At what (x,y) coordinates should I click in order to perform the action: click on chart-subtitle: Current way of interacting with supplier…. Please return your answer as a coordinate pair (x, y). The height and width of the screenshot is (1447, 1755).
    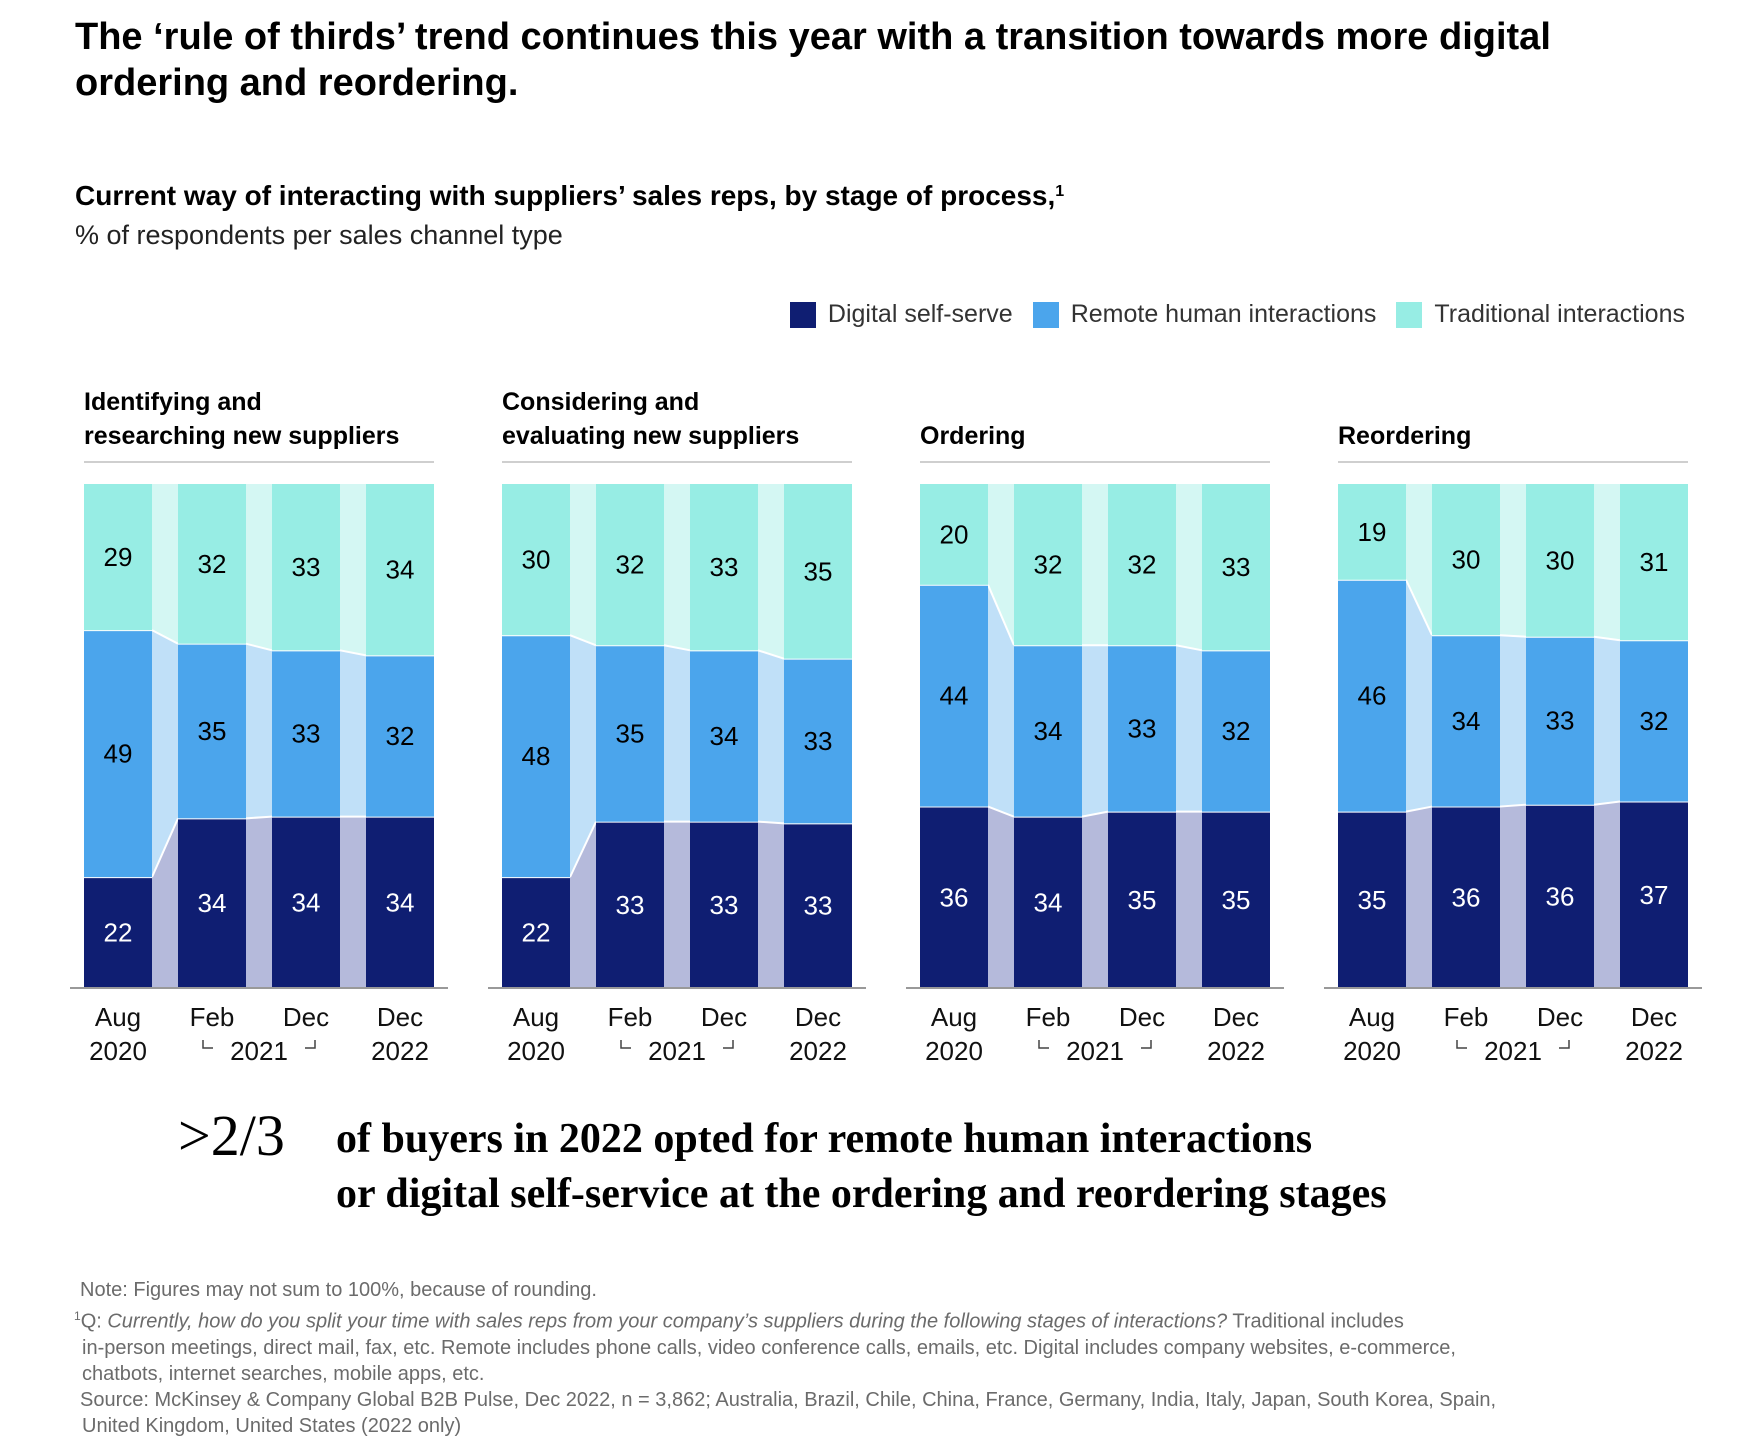
    Looking at the image, I should click on (569, 196).